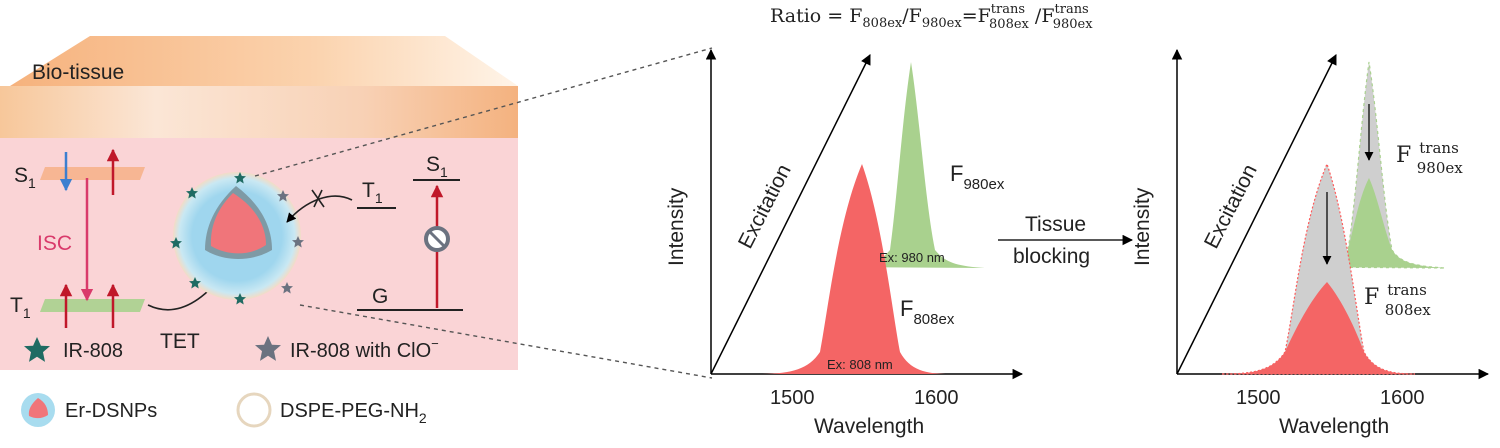 This screenshot has width=1500, height=448. I want to click on jablonski-right: T1 S1 G, so click(410, 232).